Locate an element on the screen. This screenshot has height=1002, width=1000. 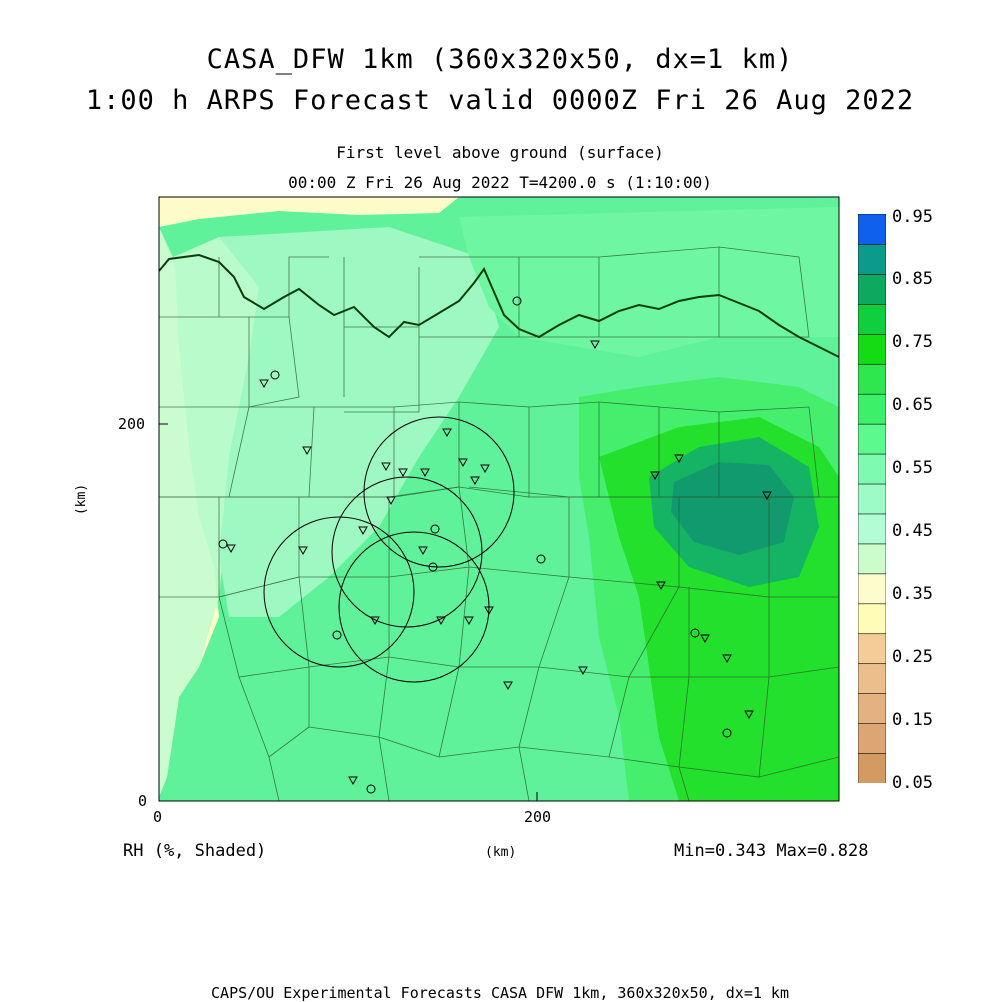
y-tick-0: 0 is located at coordinates (143, 801).